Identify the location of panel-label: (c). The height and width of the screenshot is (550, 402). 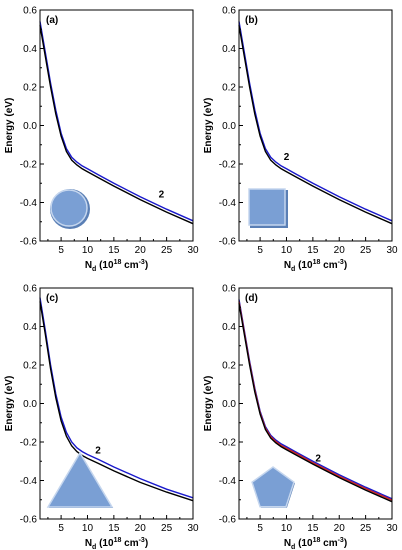
(52, 298).